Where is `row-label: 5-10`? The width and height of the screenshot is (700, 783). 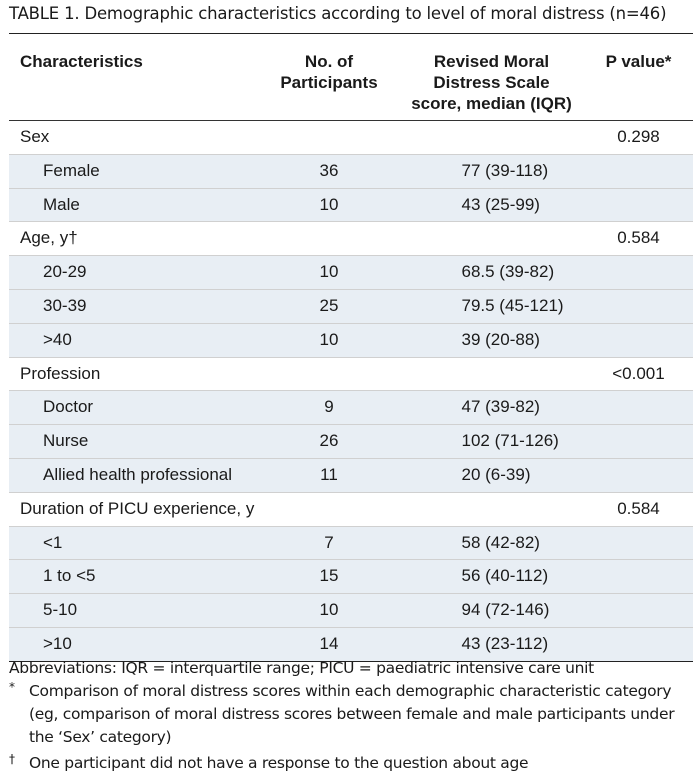
row-label: 5-10 is located at coordinates (60, 610).